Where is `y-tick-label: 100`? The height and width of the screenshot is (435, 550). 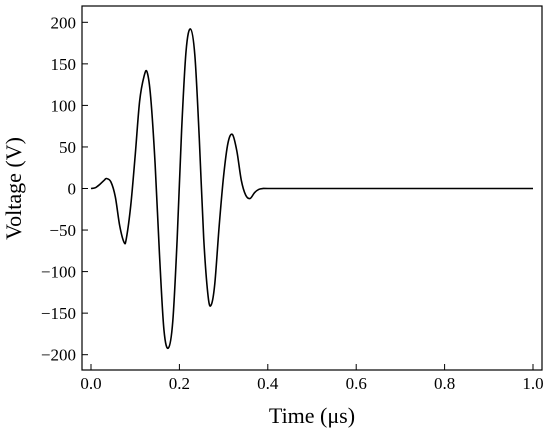
y-tick-label: 100 is located at coordinates (64, 105).